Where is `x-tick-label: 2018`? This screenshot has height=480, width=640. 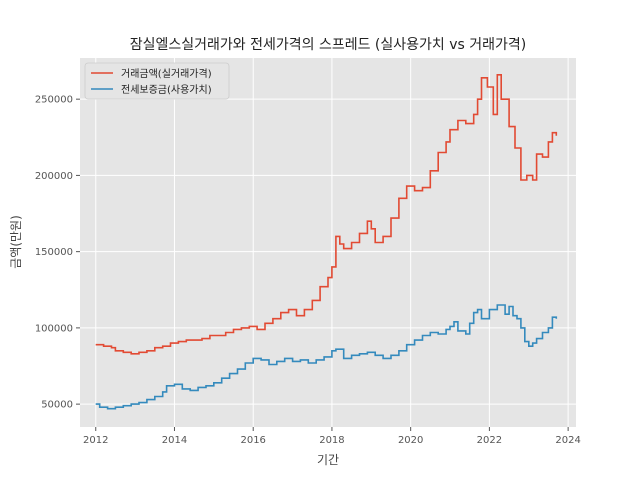
x-tick-label: 2018 is located at coordinates (331, 440).